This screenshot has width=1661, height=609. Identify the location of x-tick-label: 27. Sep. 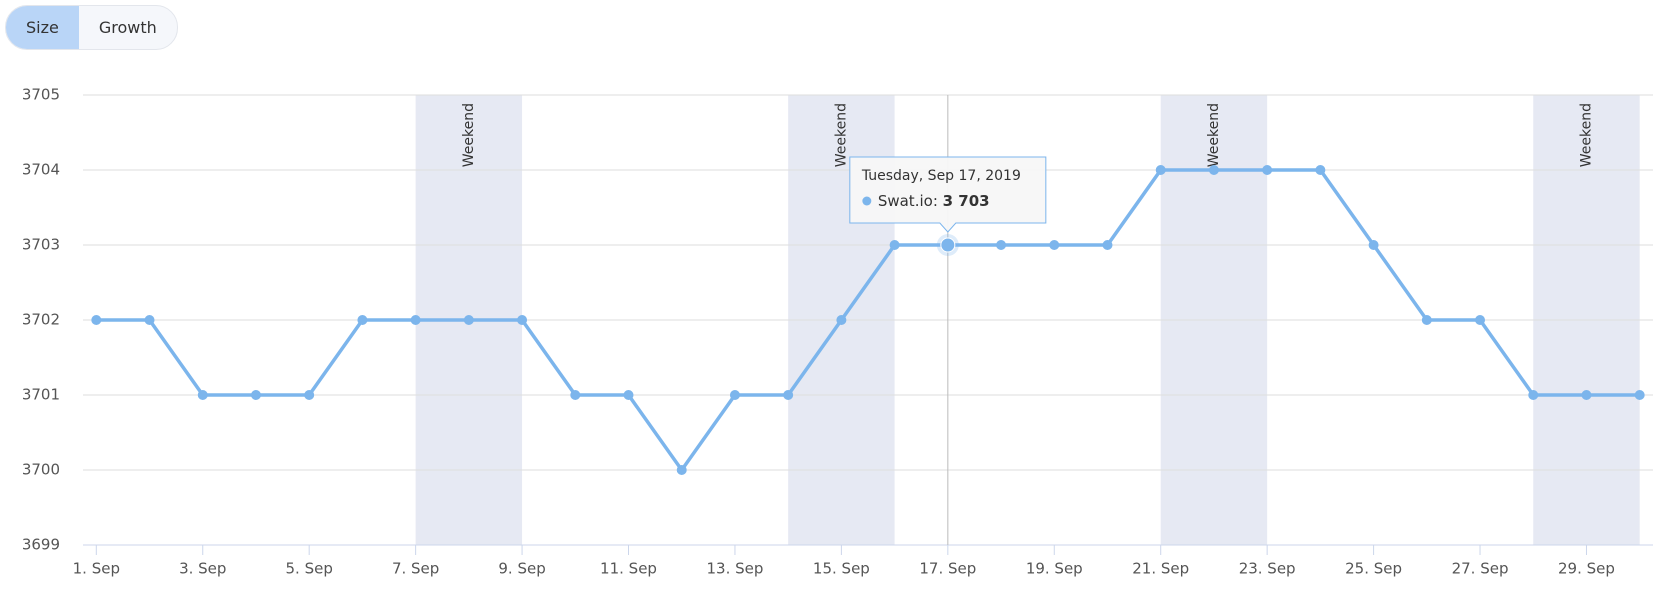
(1480, 569).